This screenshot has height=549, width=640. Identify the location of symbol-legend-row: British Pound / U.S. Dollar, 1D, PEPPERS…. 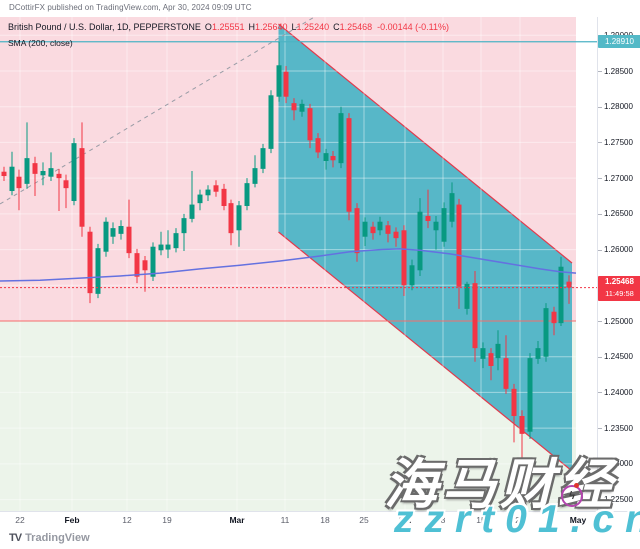
(228, 27).